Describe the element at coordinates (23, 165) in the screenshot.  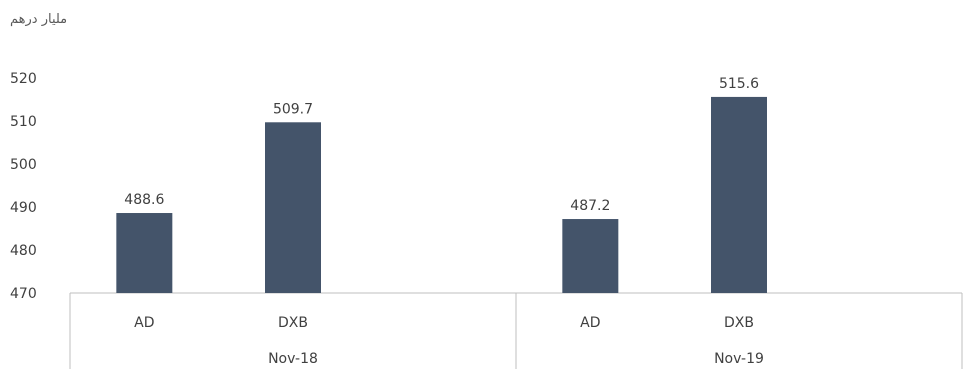
I see `y-tick-label: 500` at that location.